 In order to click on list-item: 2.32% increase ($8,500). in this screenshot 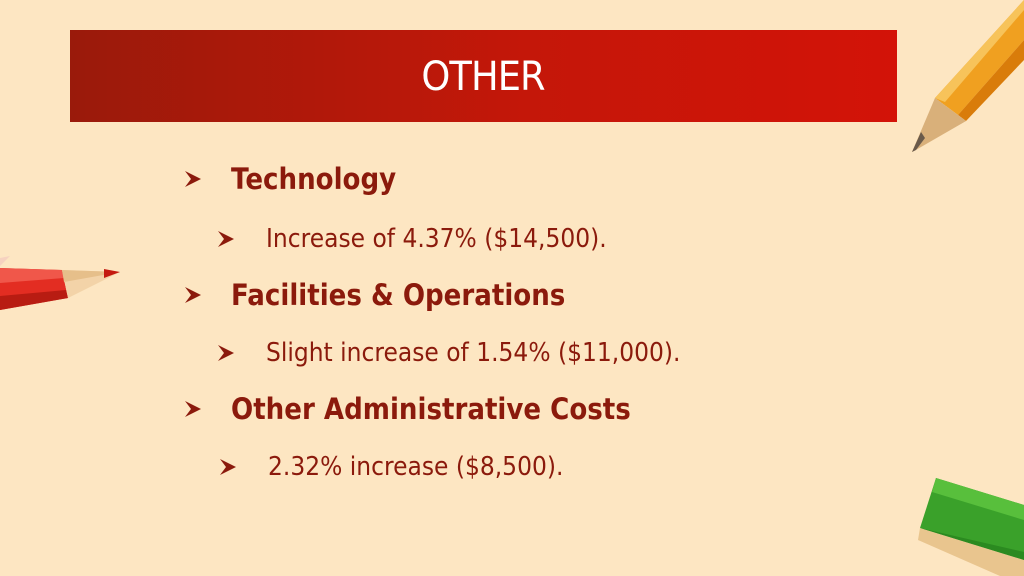, I will do `click(407, 467)`.